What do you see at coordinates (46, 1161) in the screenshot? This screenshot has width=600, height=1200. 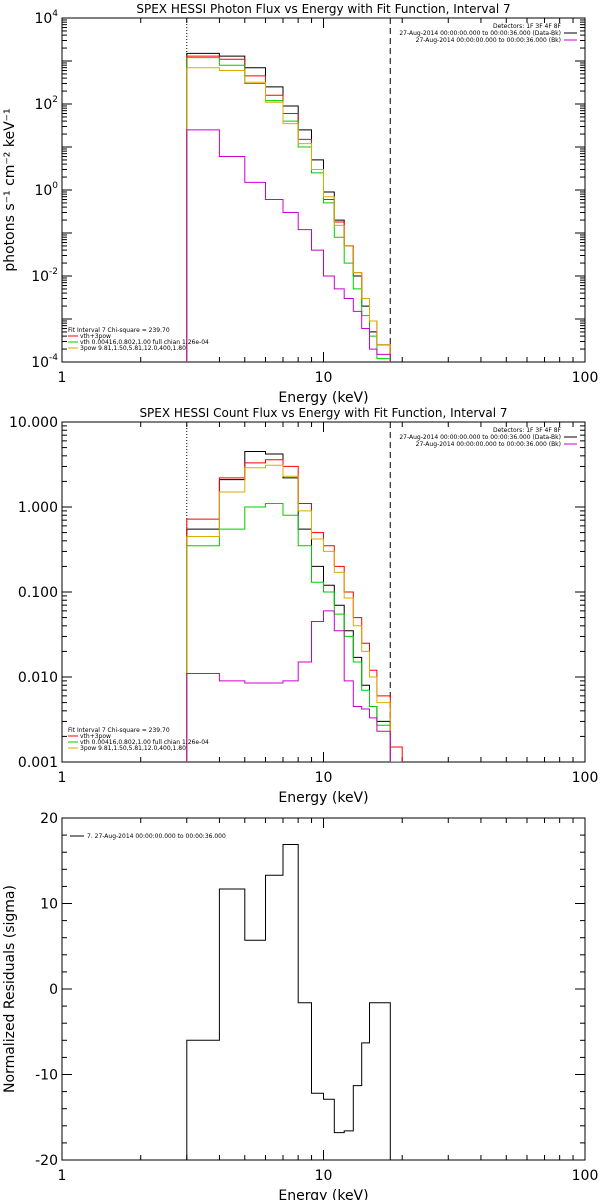 I see `y-tick-label: -20` at bounding box center [46, 1161].